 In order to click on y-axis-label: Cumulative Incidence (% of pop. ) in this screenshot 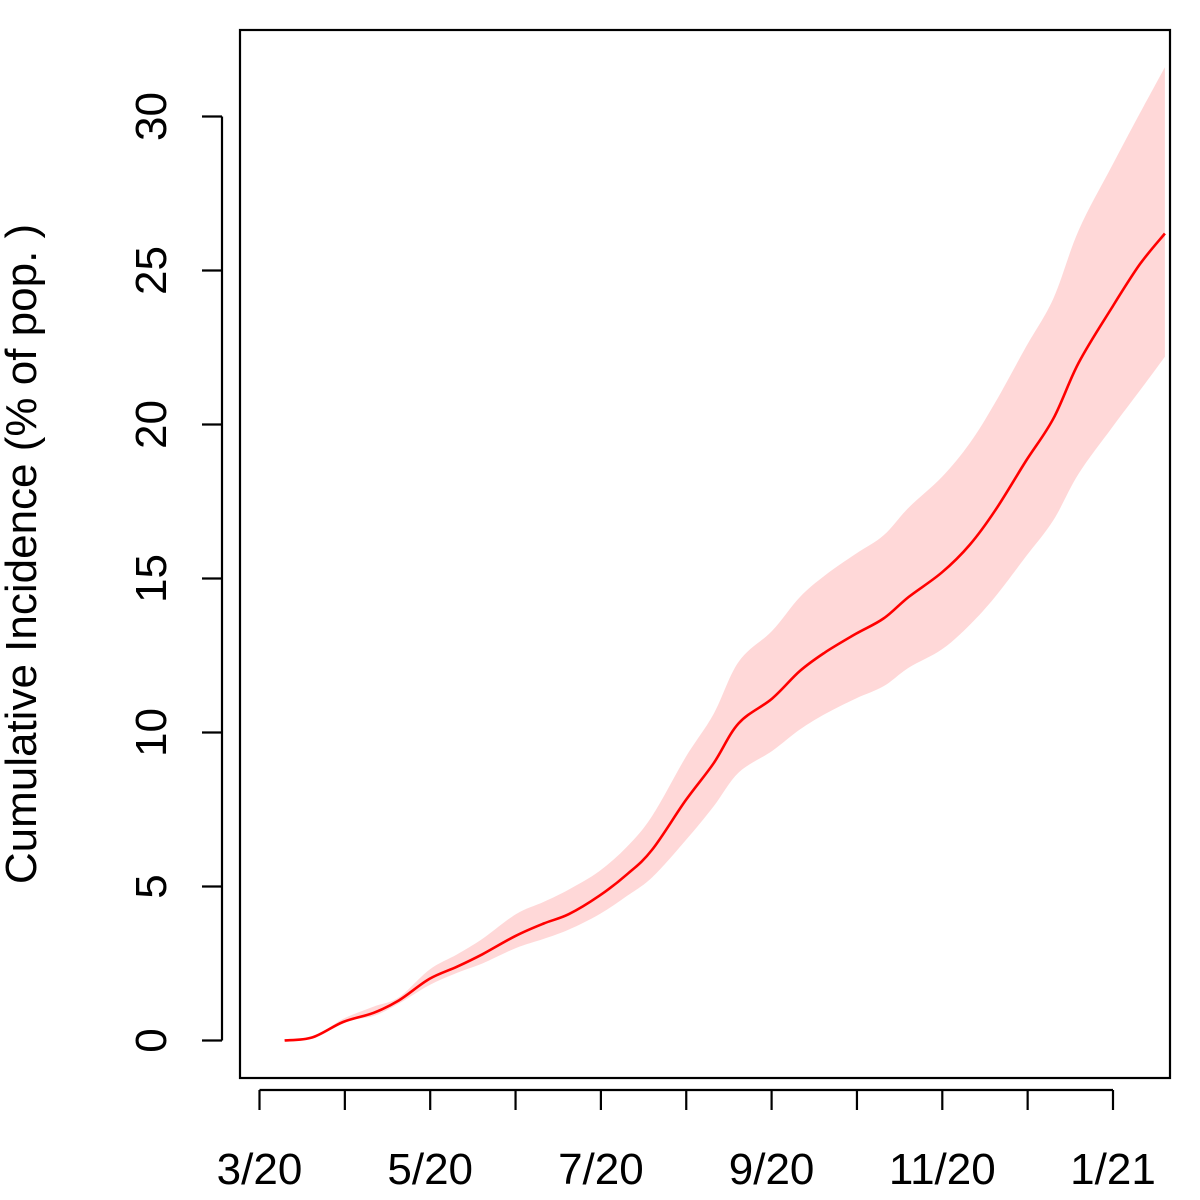, I will do `click(23, 554)`.